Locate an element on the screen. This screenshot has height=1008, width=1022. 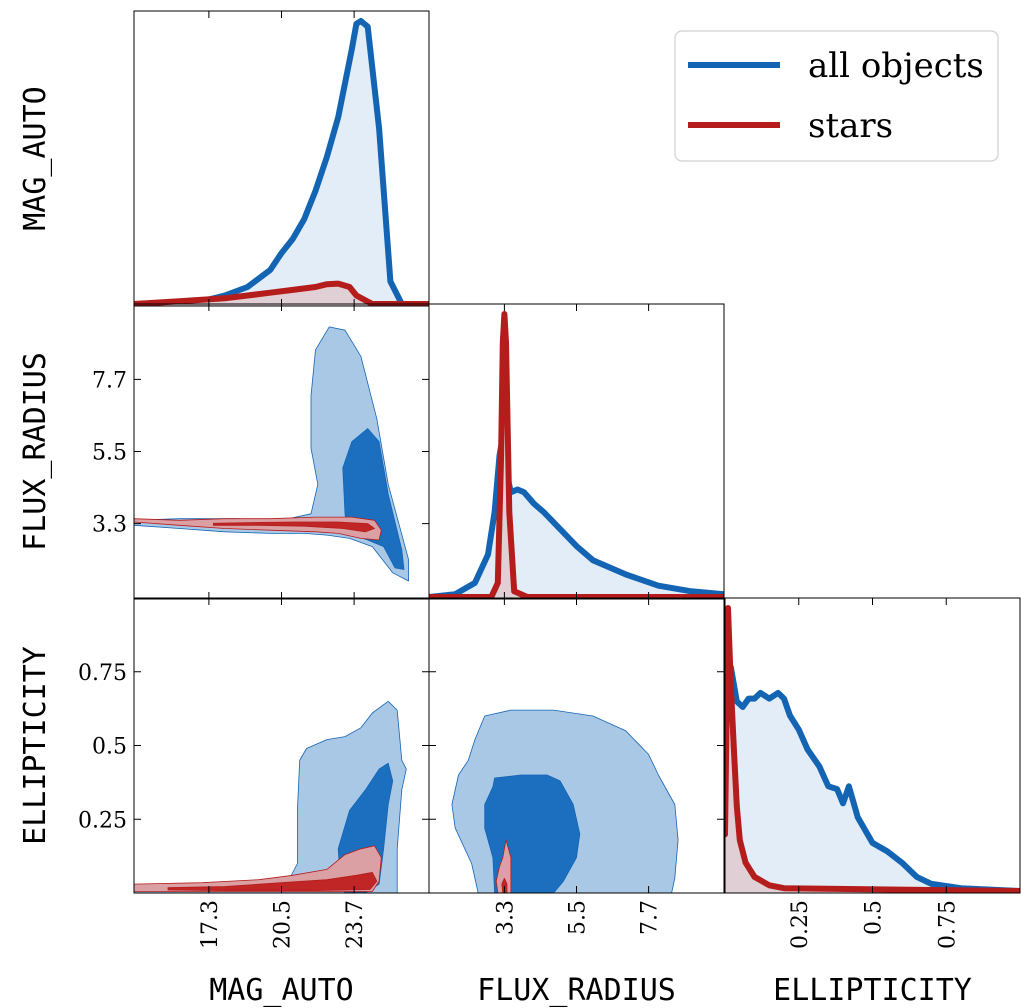
legend: all objects stars is located at coordinates (836, 96).